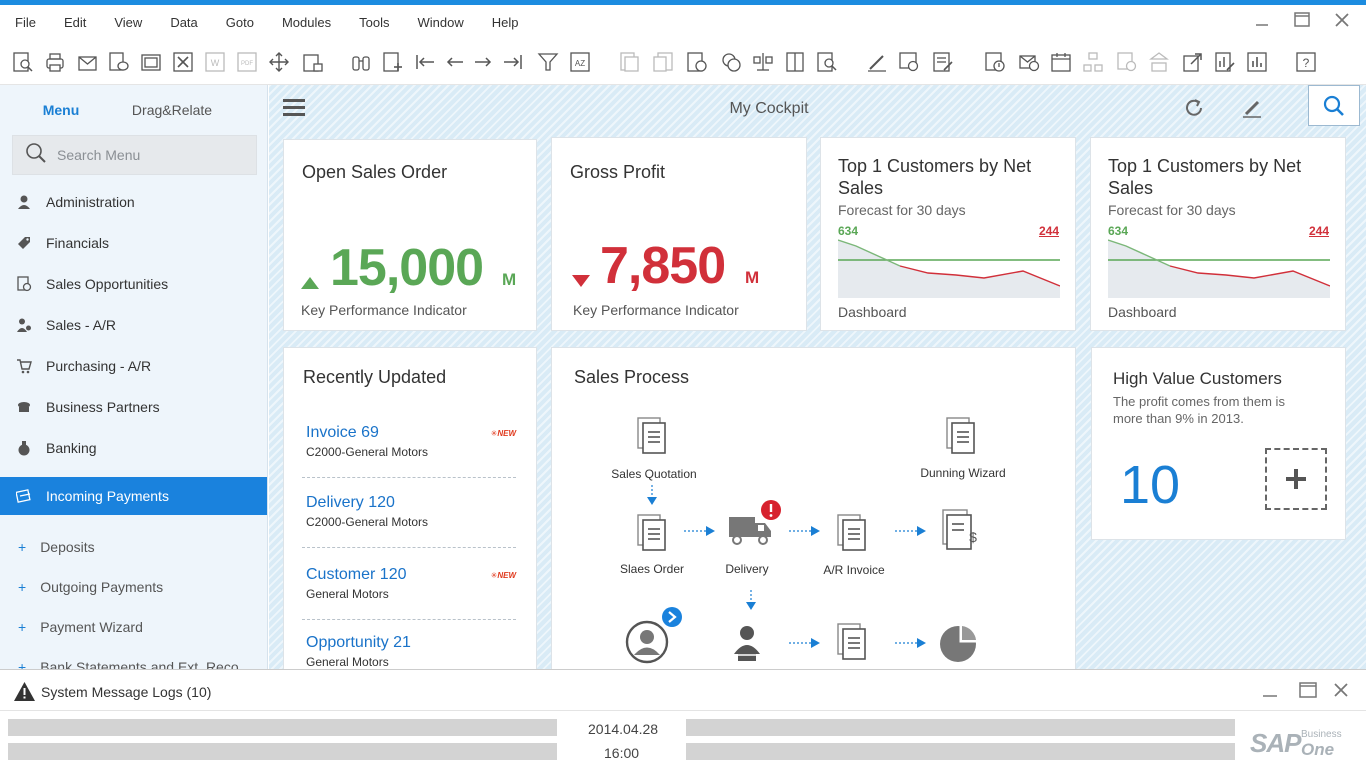 The image size is (1366, 768). I want to click on list-item: Customer 120 General Motors ✳NEW, so click(411, 583).